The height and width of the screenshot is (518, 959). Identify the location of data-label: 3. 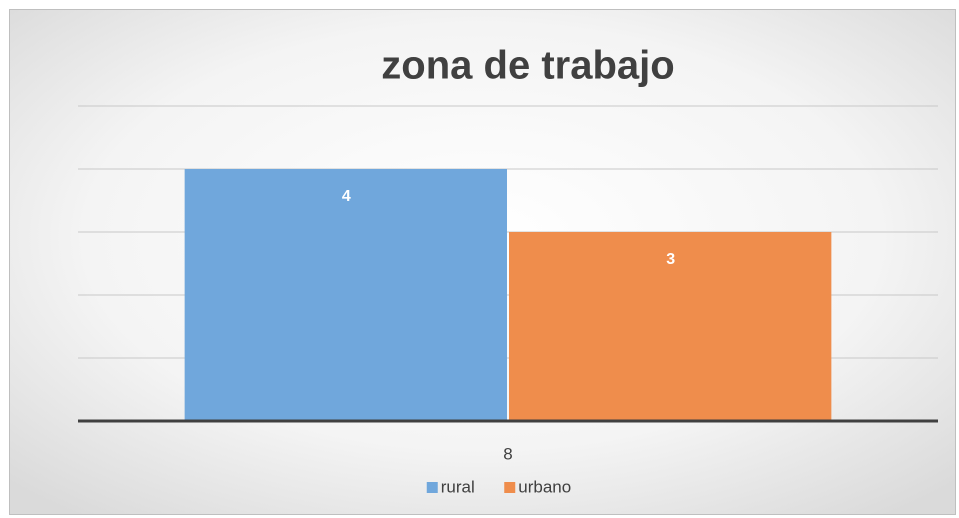
(670, 259).